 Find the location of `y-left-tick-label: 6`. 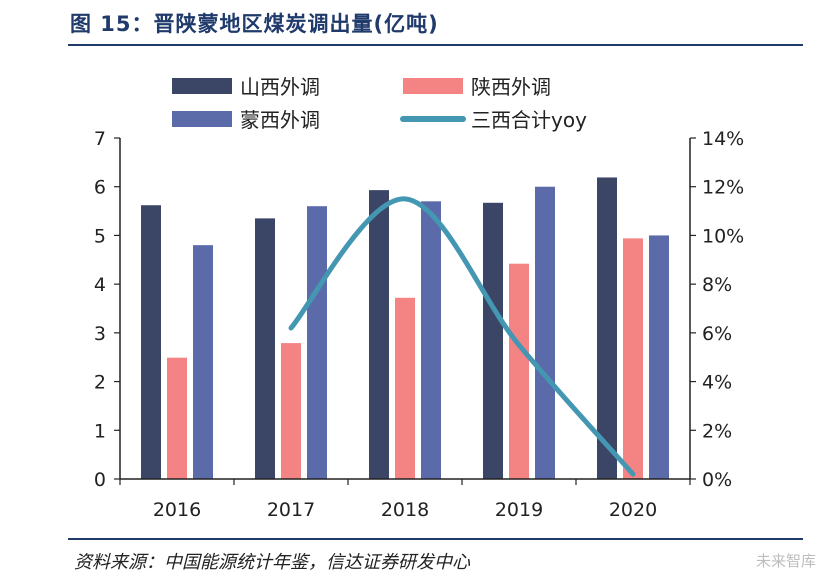

y-left-tick-label: 6 is located at coordinates (100, 188).